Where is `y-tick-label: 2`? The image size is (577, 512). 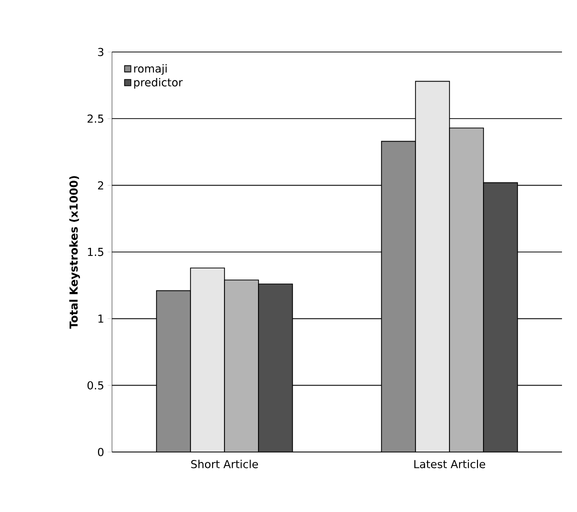 y-tick-label: 2 is located at coordinates (101, 185).